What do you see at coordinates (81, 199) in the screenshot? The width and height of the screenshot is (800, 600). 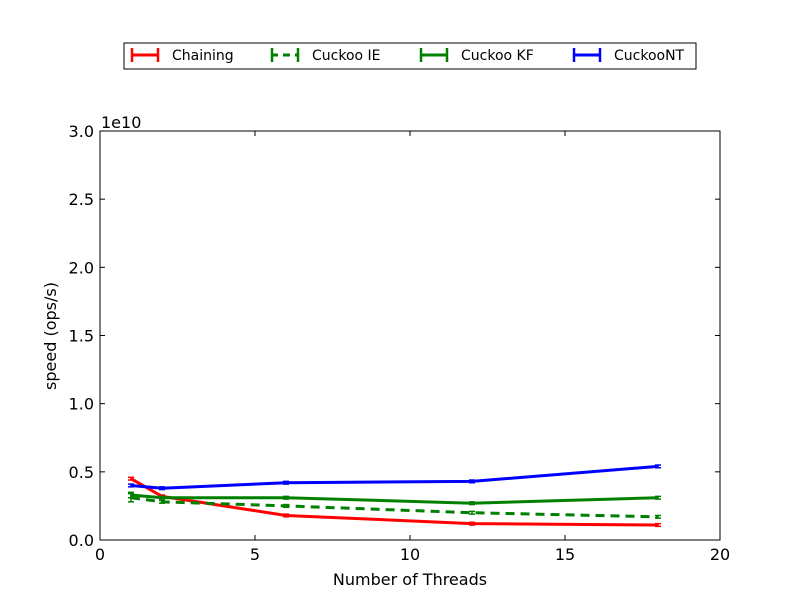 I see `y-tick-label: 2.5` at bounding box center [81, 199].